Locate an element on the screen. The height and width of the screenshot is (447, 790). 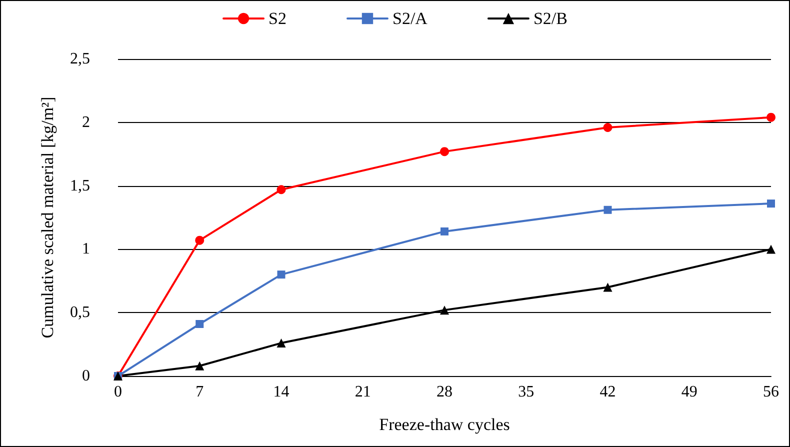
x-tick-label: 35 is located at coordinates (526, 392).